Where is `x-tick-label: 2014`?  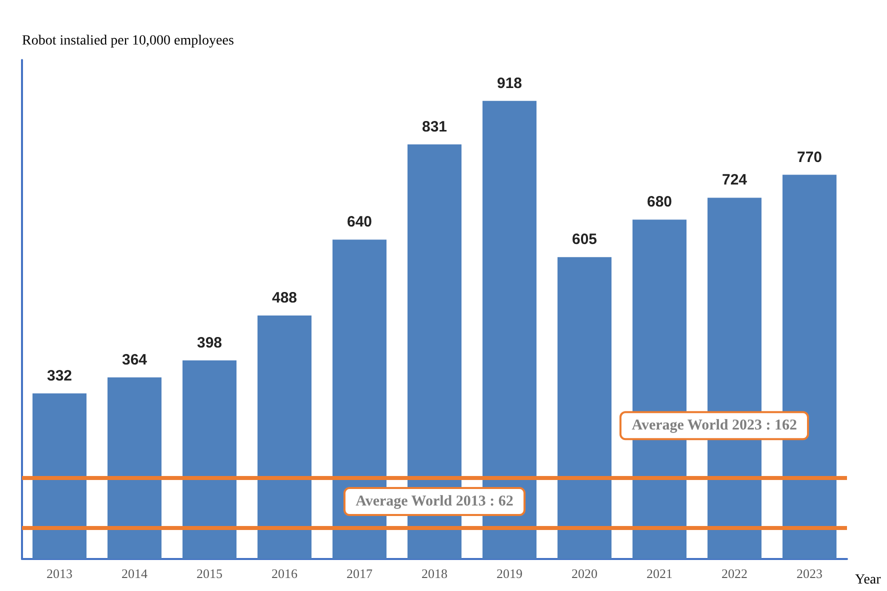
x-tick-label: 2014 is located at coordinates (135, 573).